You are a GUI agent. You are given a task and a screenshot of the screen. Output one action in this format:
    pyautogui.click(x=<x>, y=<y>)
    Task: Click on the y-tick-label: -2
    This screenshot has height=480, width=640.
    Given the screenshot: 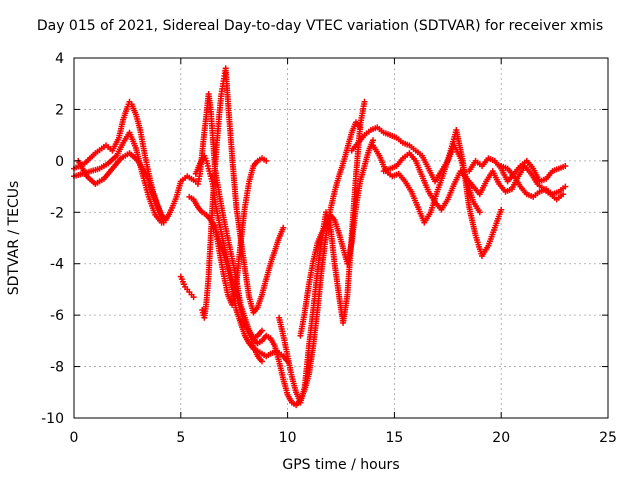 What is the action you would take?
    pyautogui.click(x=57, y=213)
    